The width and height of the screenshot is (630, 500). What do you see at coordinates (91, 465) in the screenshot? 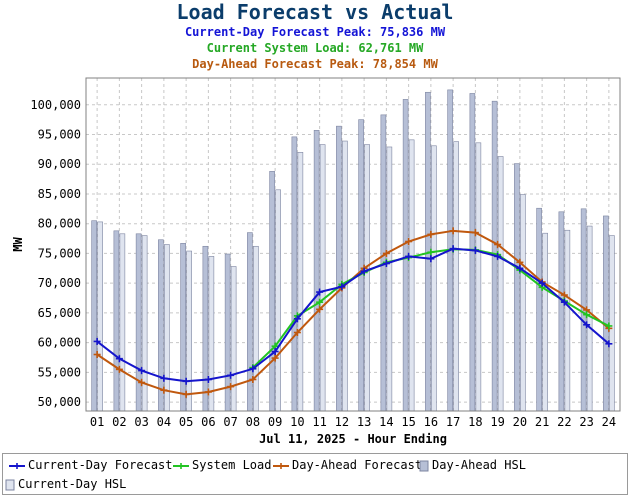
I see `legend-current-day-forecast: Current-Day Forecast` at bounding box center [91, 465].